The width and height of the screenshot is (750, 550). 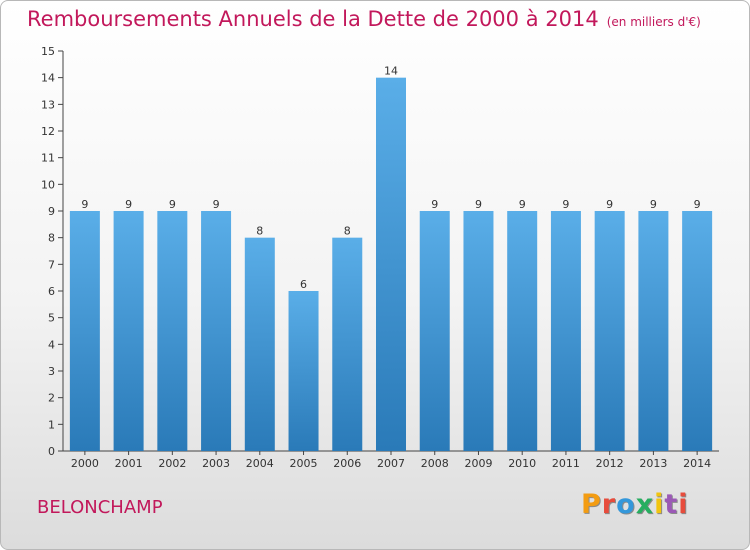 What do you see at coordinates (391, 71) in the screenshot?
I see `bar-value-label: 14` at bounding box center [391, 71].